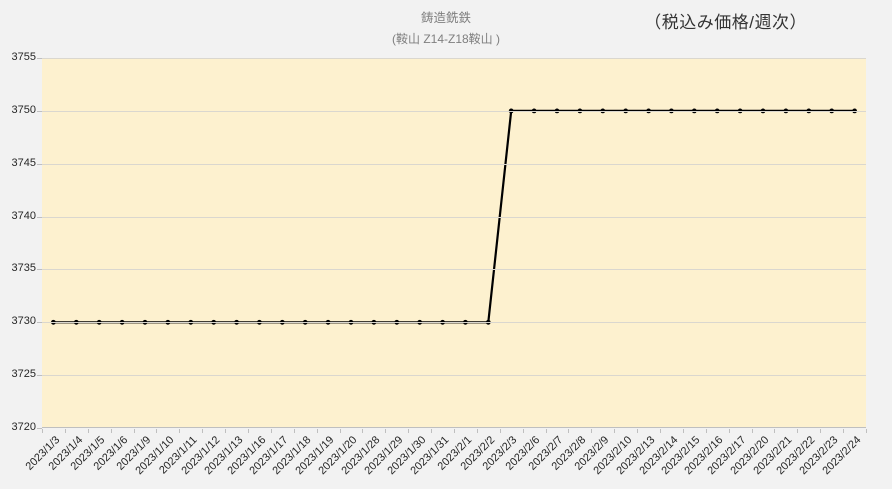 Image resolution: width=892 pixels, height=489 pixels. I want to click on y-axis-label: 3730, so click(23, 321).